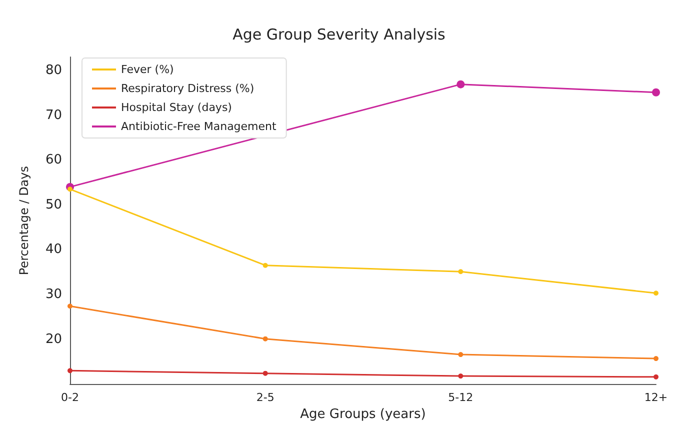 The width and height of the screenshot is (678, 426). I want to click on chart-title: Age Group Severity Analysis, so click(339, 35).